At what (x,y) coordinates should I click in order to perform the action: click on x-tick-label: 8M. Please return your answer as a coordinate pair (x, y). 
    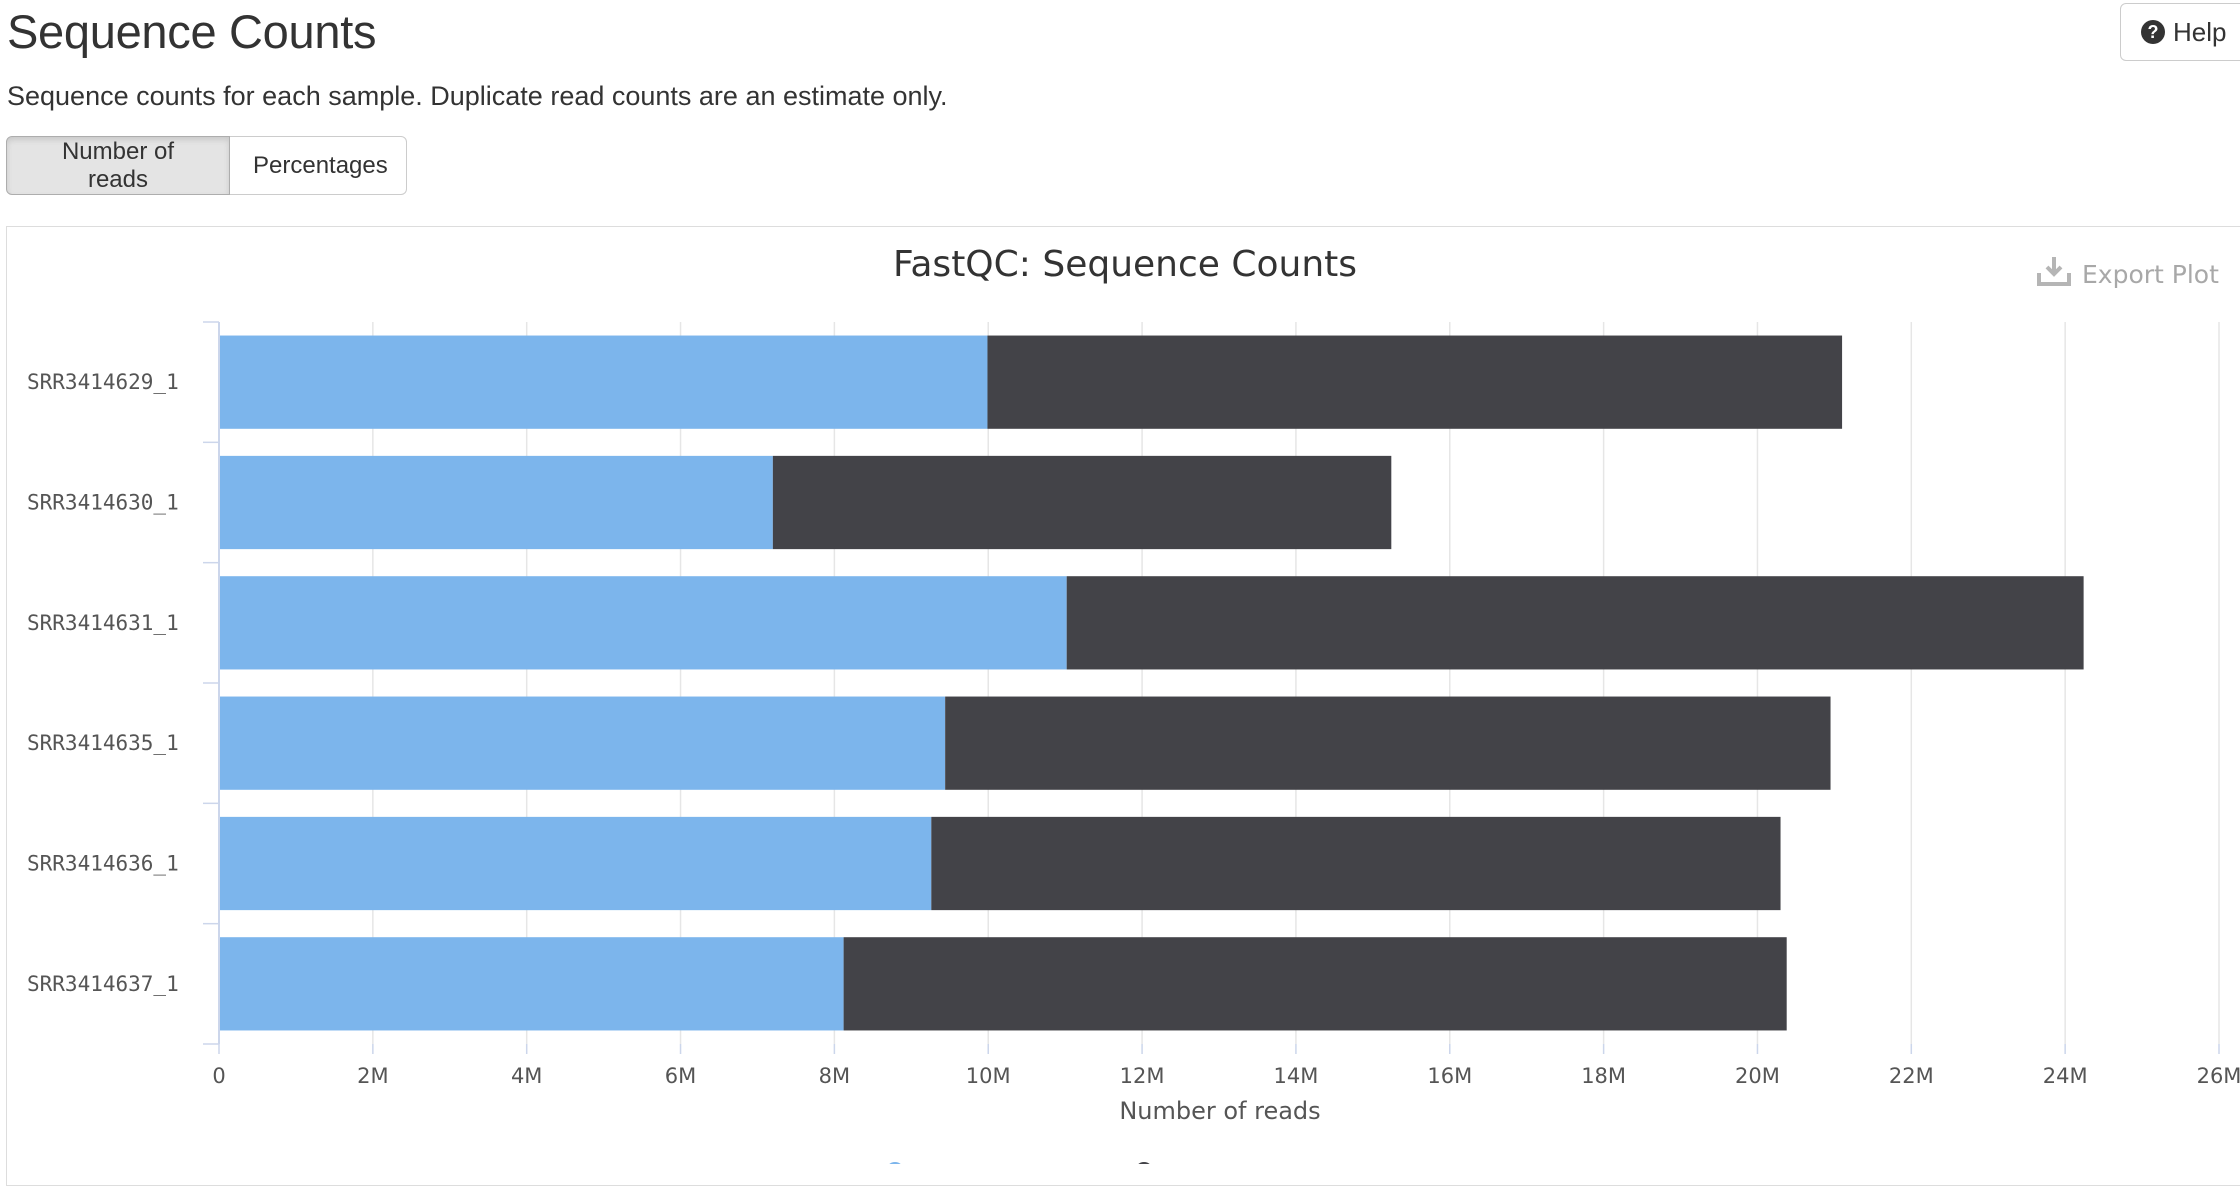
    Looking at the image, I should click on (834, 1076).